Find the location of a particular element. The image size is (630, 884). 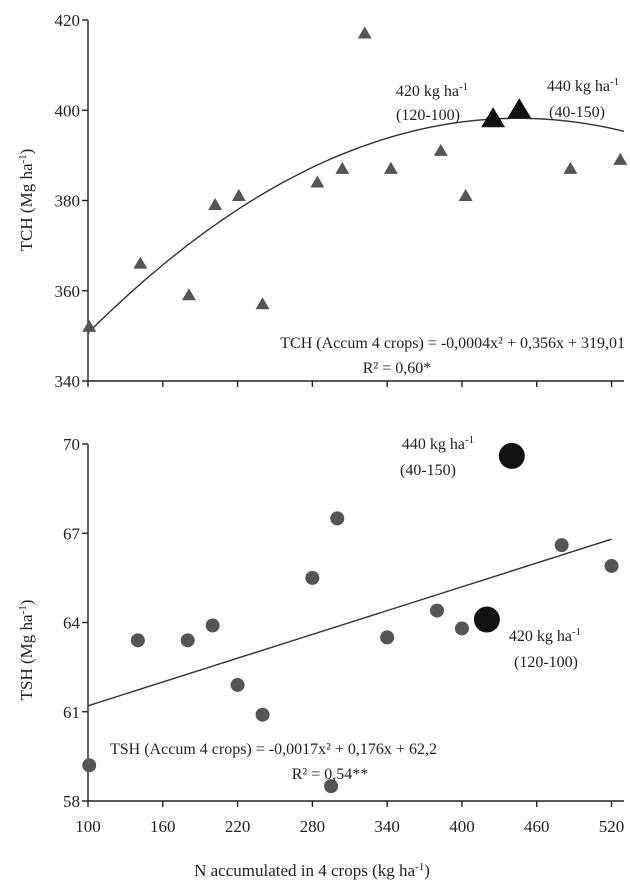

tsh-x-tick-label: 460 is located at coordinates (537, 826).